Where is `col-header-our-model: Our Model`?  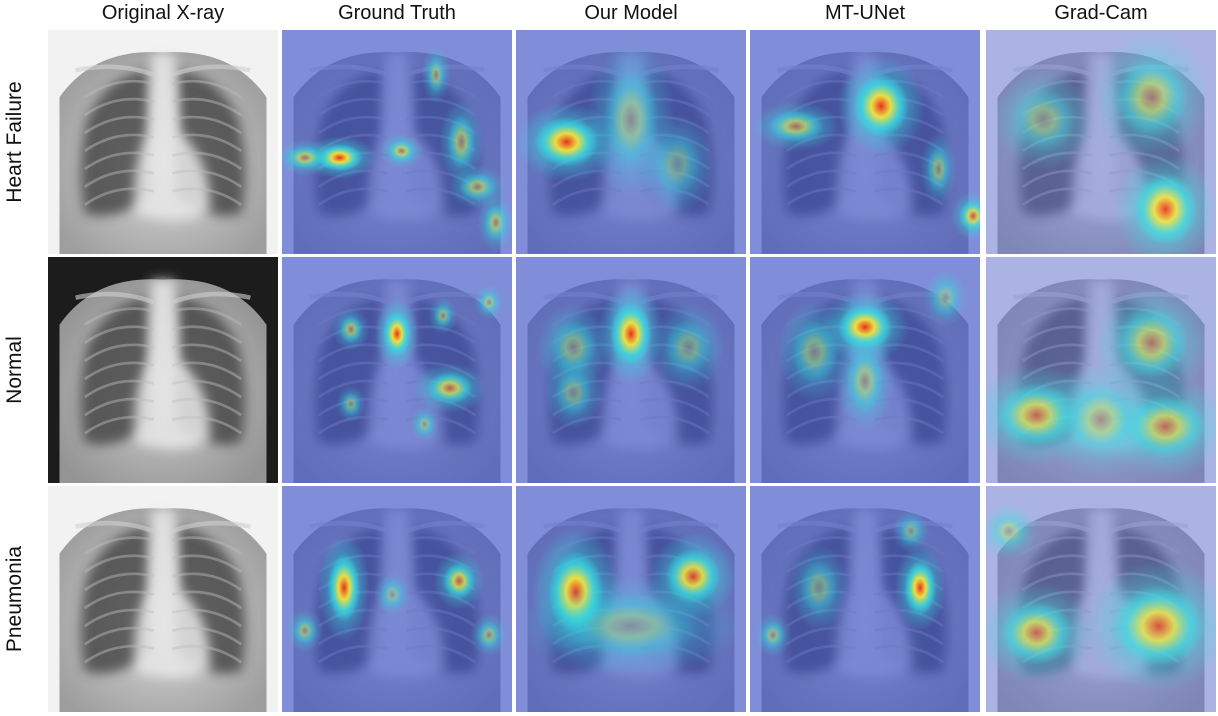
col-header-our-model: Our Model is located at coordinates (631, 13).